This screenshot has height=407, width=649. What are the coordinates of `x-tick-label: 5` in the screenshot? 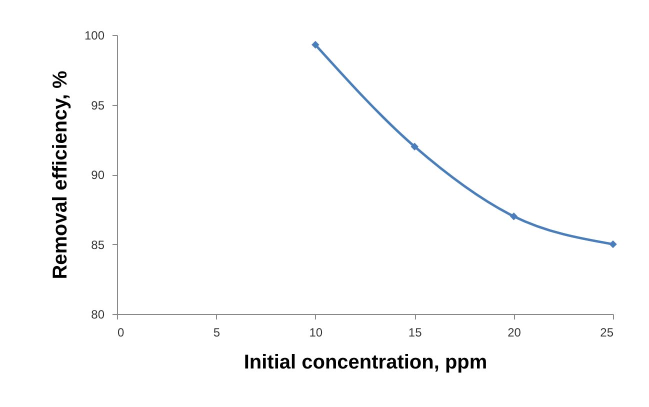 It's located at (216, 333).